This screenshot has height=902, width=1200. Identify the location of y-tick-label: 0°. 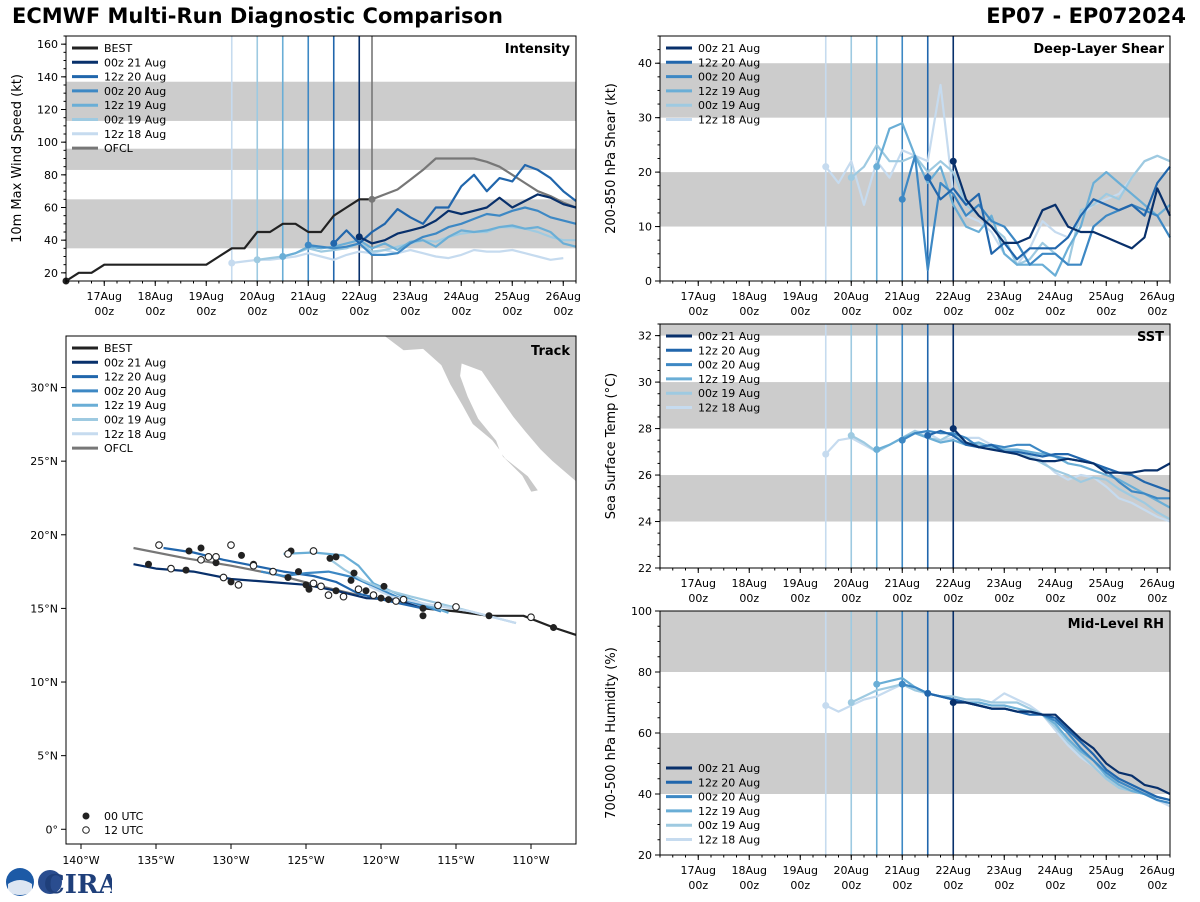
(52, 829).